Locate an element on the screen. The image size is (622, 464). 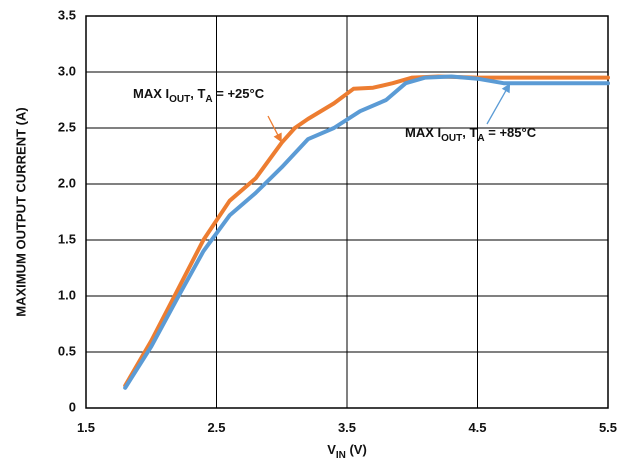
y-tick-label-2: 1.0 is located at coordinates (67, 294).